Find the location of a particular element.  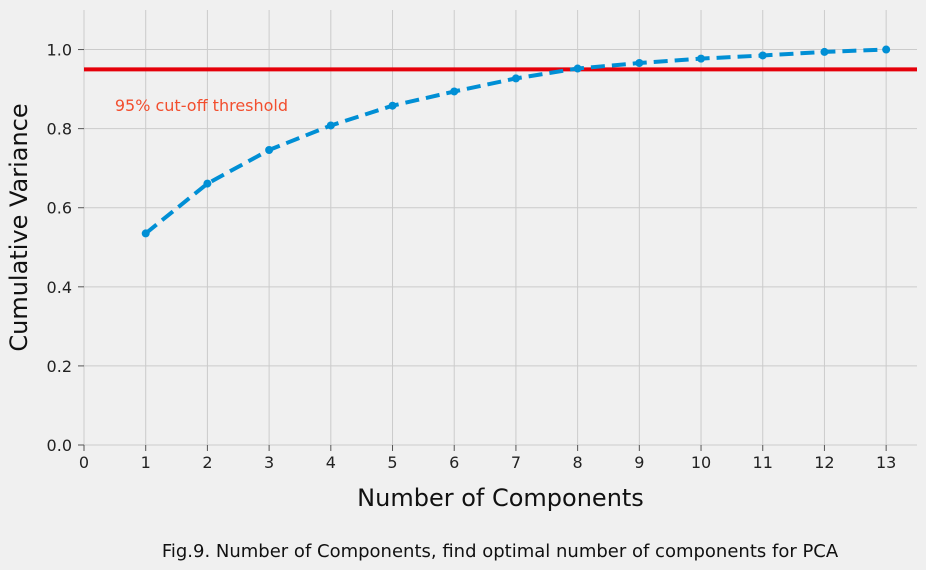

y-tick-label: 0.2 is located at coordinates (59, 366).